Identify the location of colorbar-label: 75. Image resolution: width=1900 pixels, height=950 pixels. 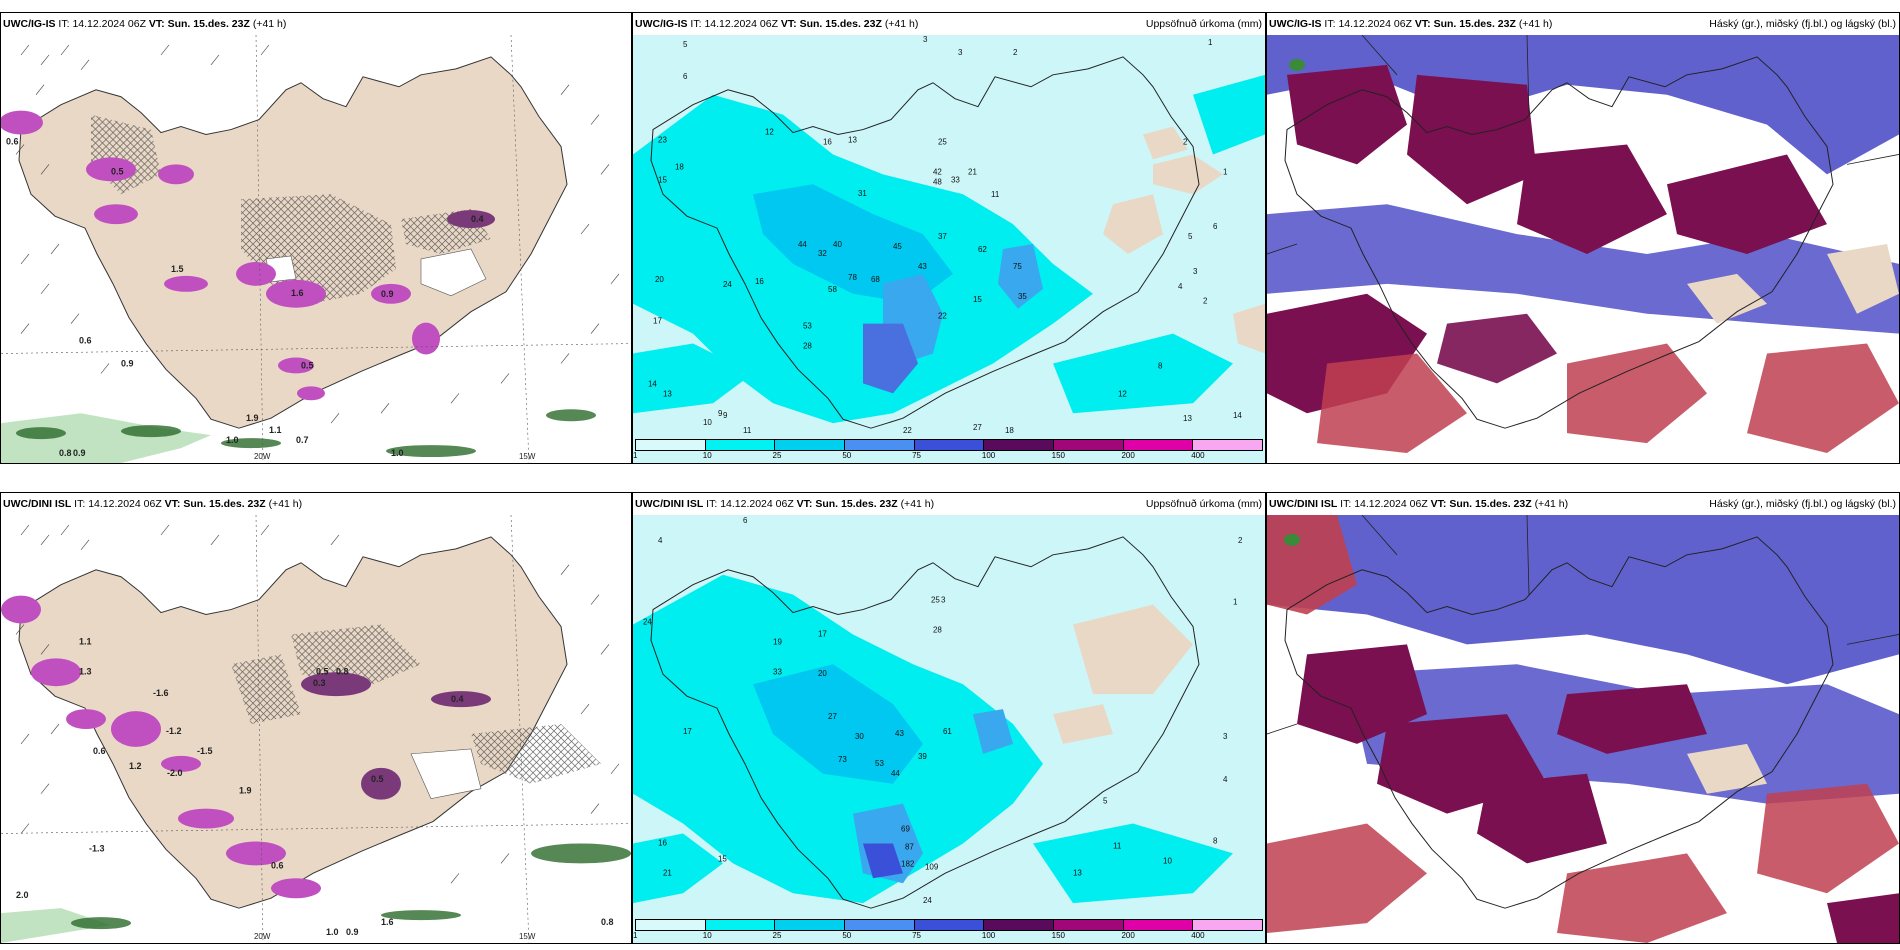
(917, 455).